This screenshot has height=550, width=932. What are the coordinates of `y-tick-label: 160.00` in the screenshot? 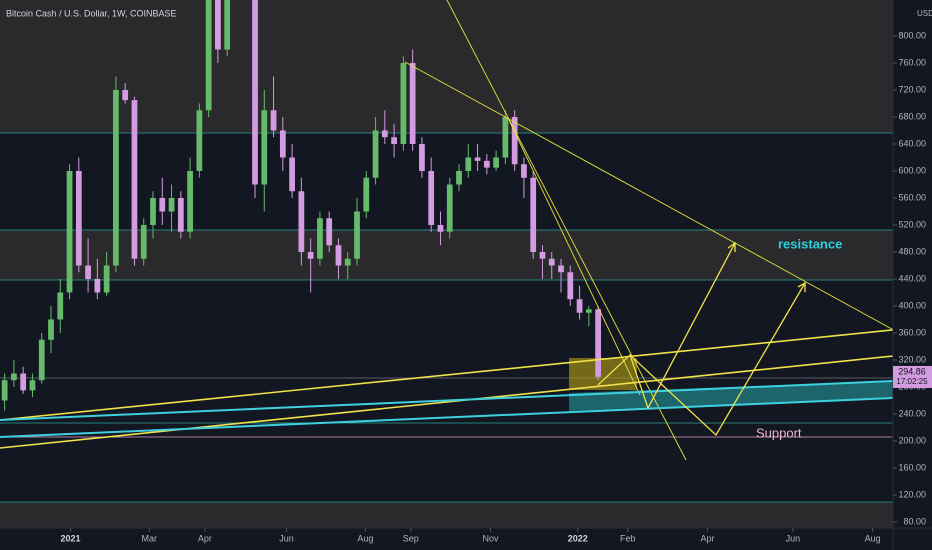 It's located at (912, 467).